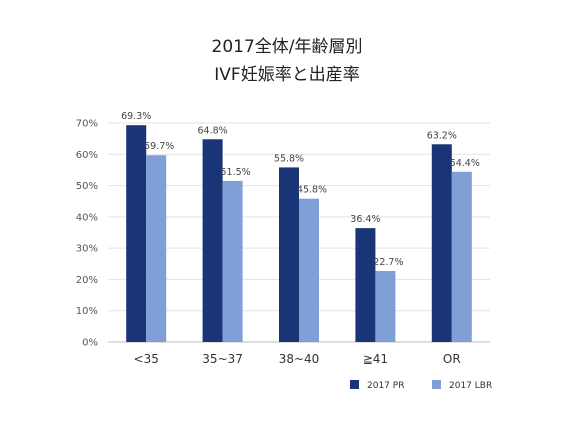 The image size is (575, 425). What do you see at coordinates (146, 359) in the screenshot?
I see `x-category-label: <35` at bounding box center [146, 359].